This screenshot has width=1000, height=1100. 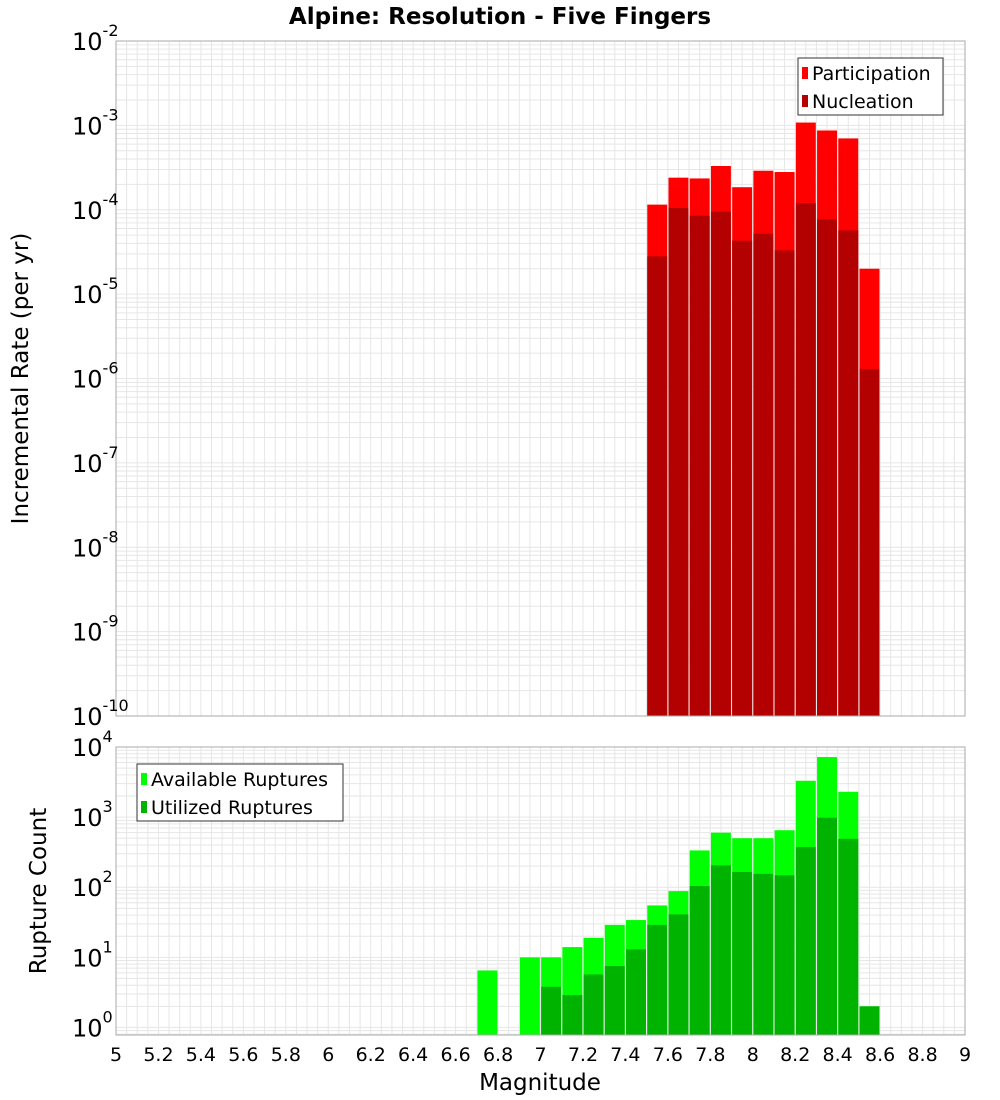 What do you see at coordinates (92, 814) in the screenshot?
I see `count-y-tick-label: 10³` at bounding box center [92, 814].